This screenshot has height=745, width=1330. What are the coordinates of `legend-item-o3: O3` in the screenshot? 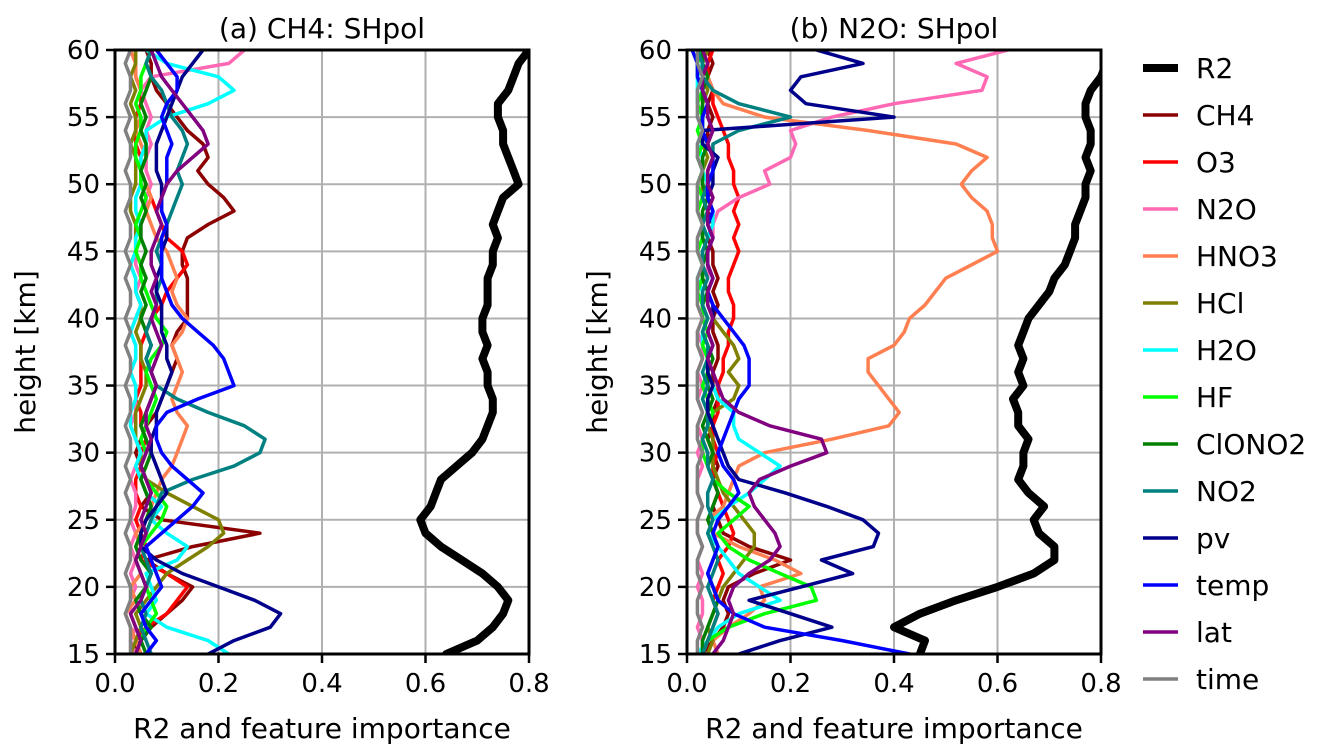 It's located at (1189, 162).